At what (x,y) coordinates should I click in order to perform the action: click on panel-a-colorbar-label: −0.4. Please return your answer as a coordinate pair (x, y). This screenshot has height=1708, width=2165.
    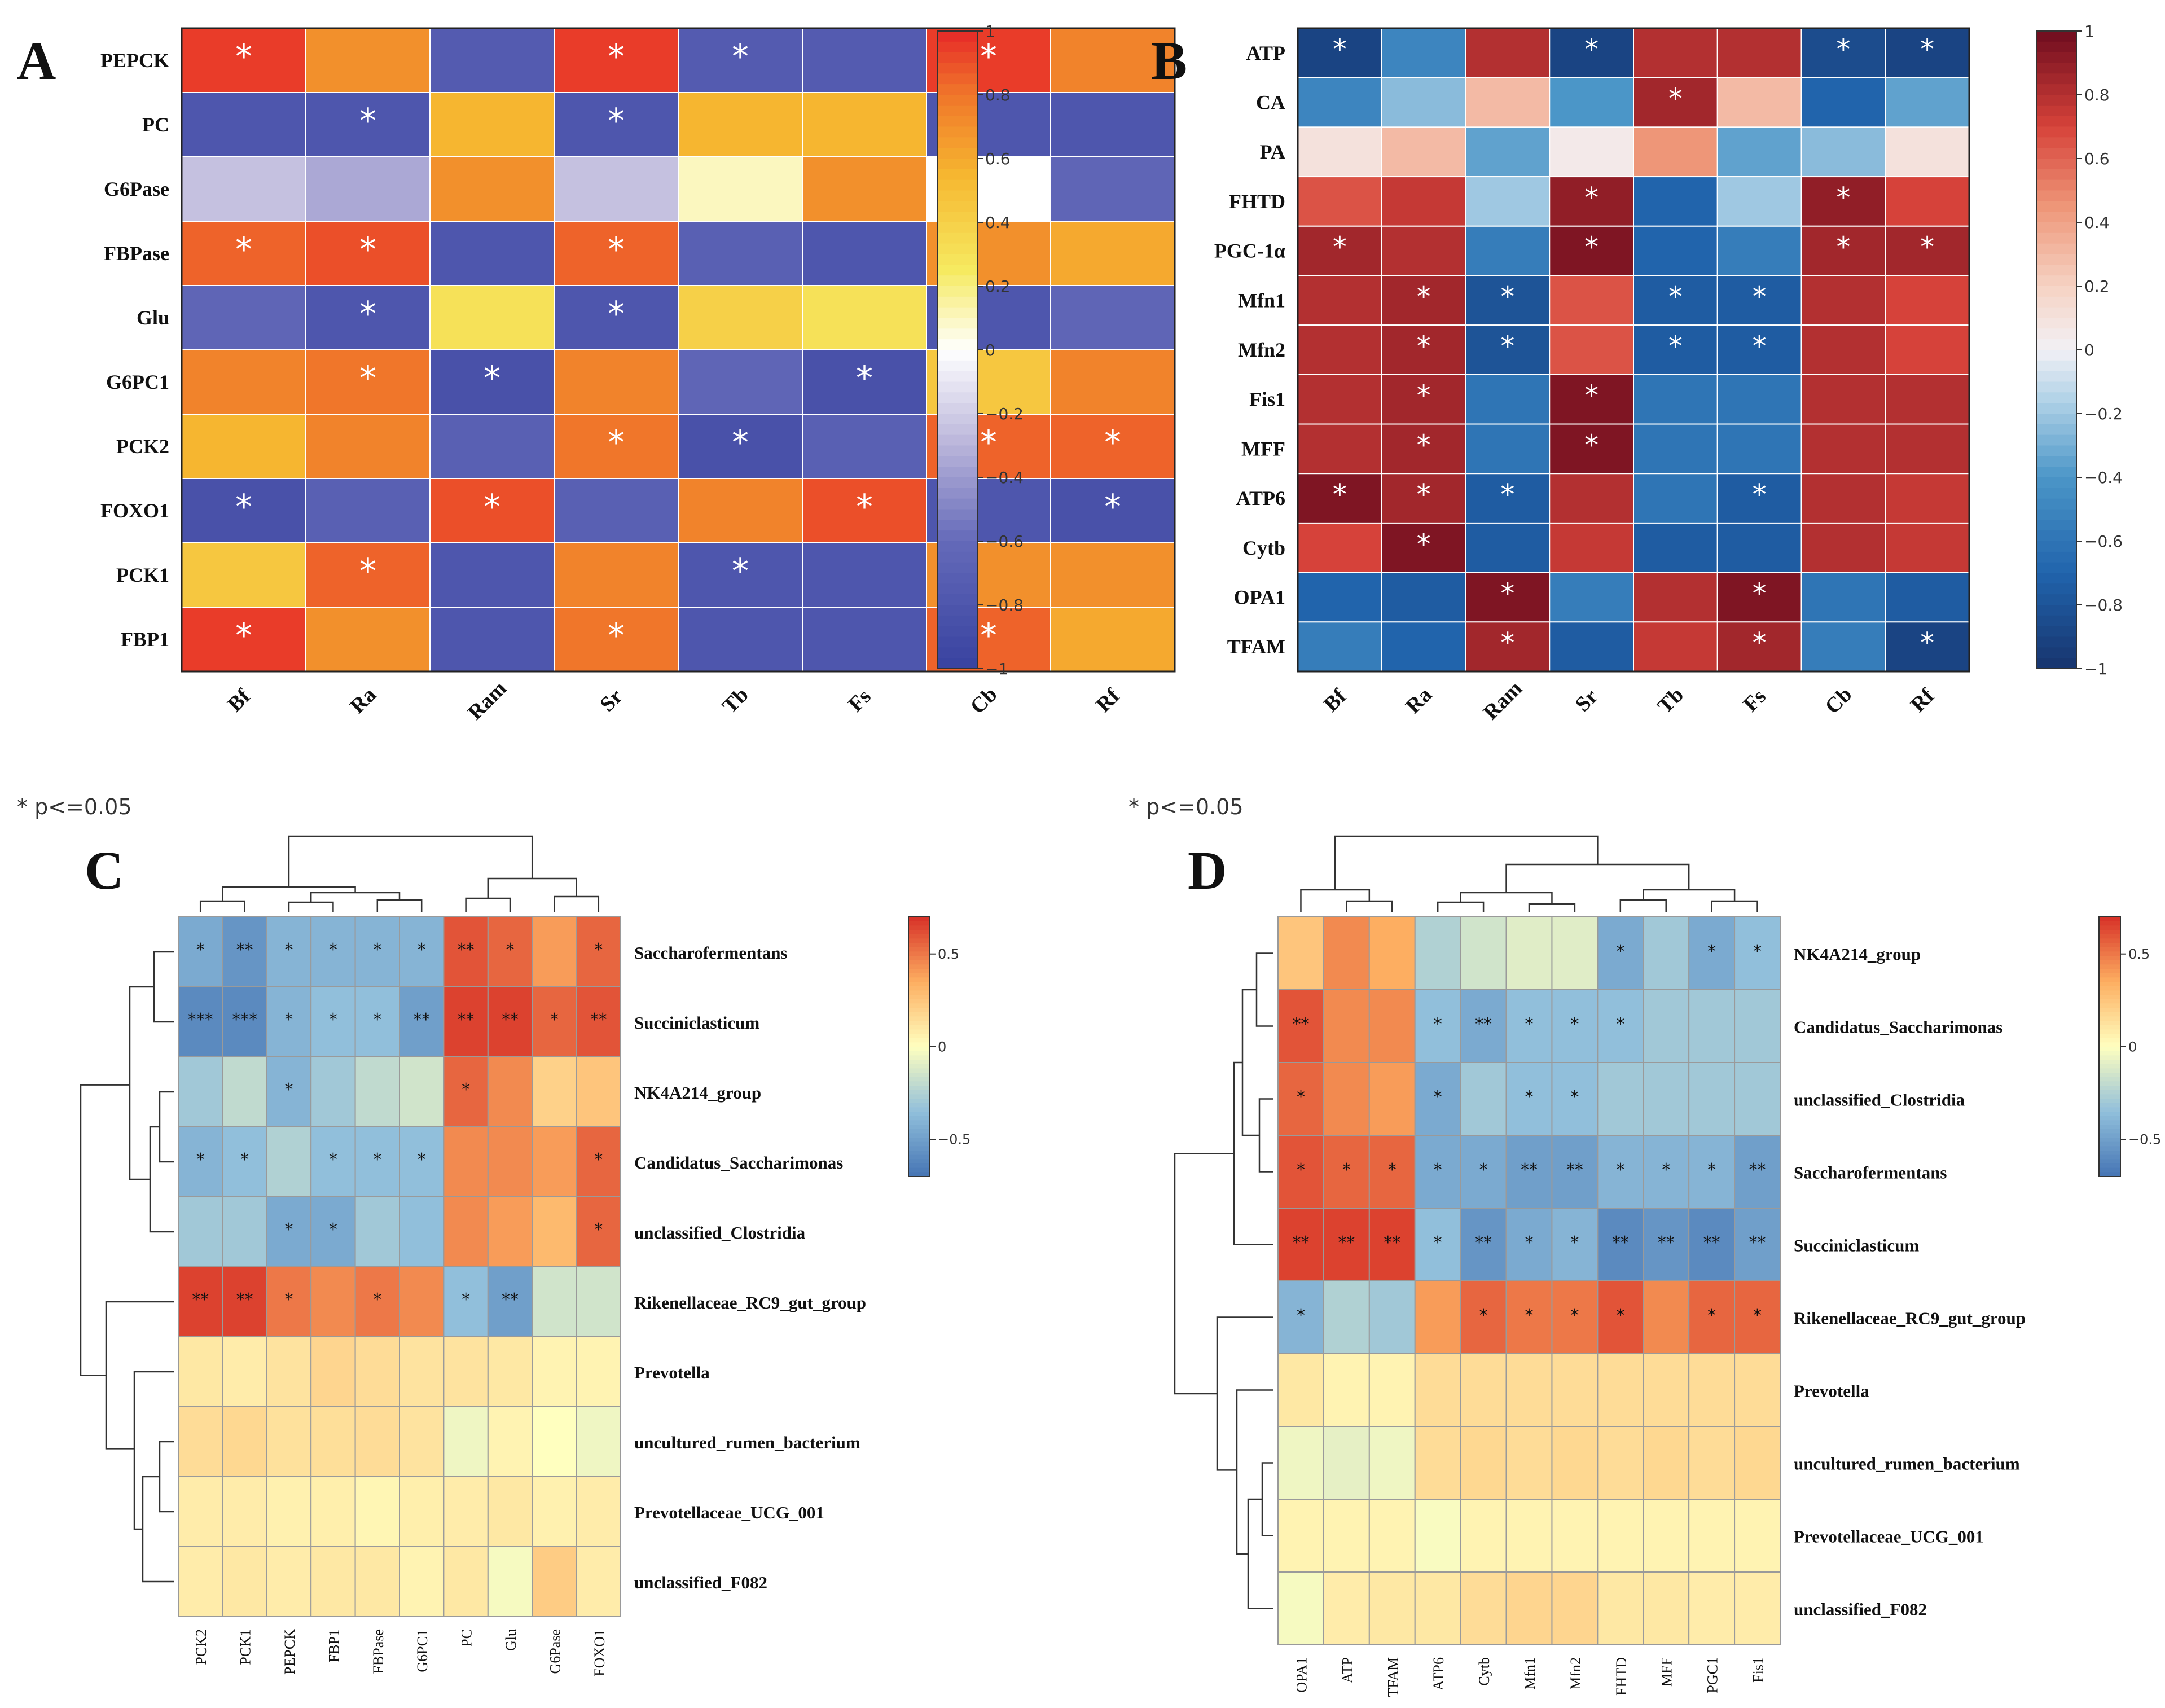
    Looking at the image, I should click on (1004, 477).